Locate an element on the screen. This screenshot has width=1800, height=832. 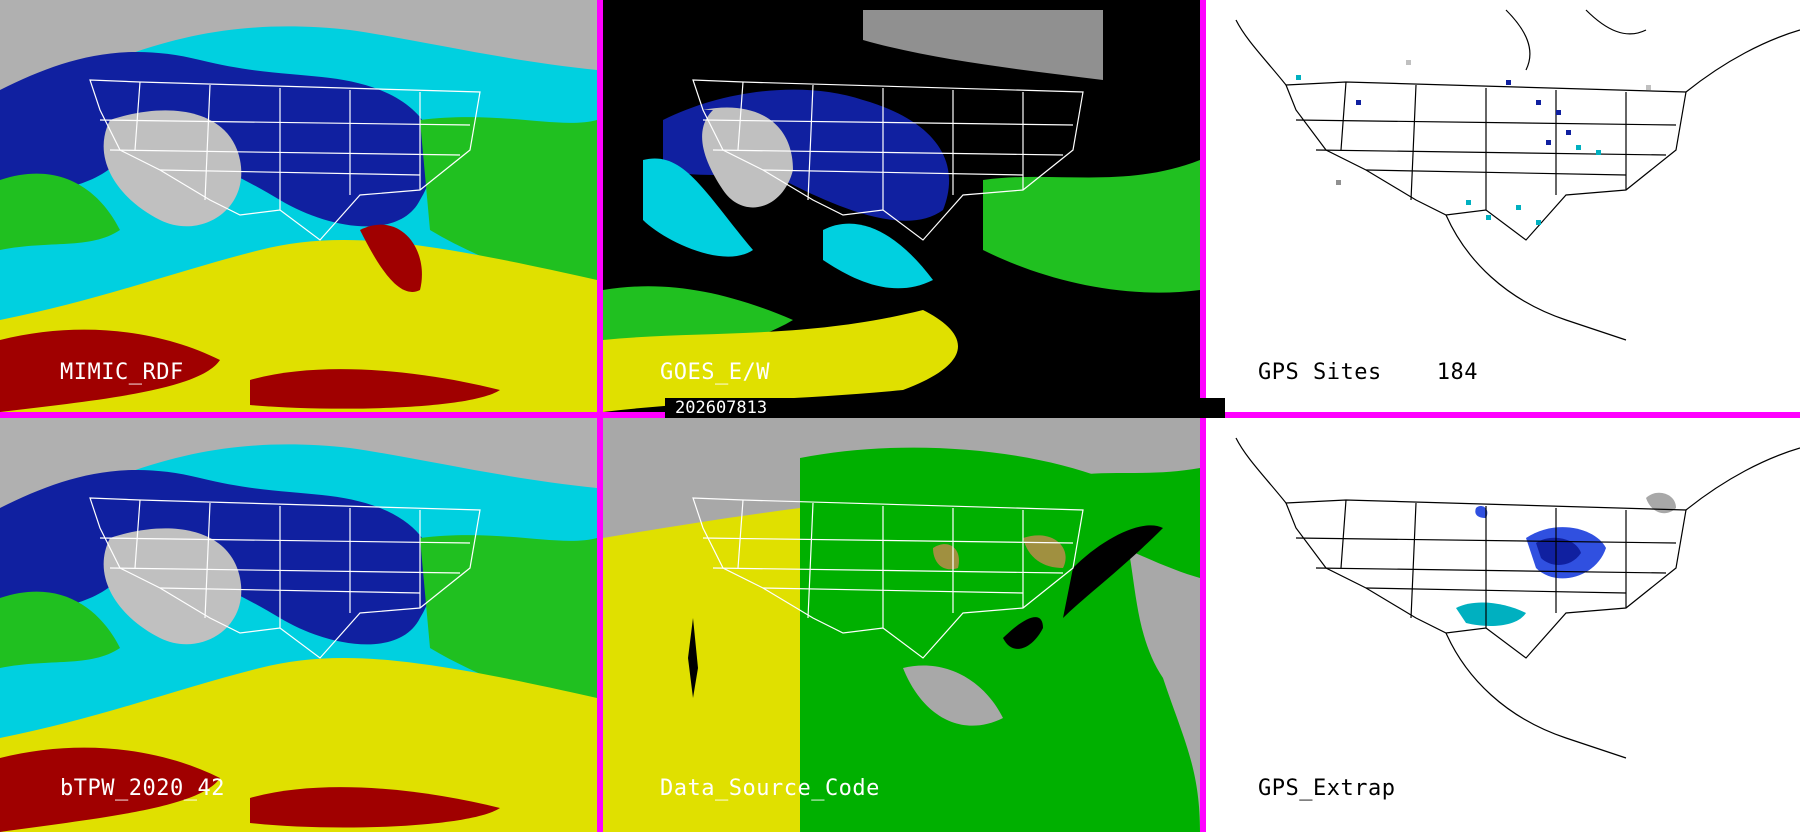
gps-site-markers is located at coordinates (1473, 142).